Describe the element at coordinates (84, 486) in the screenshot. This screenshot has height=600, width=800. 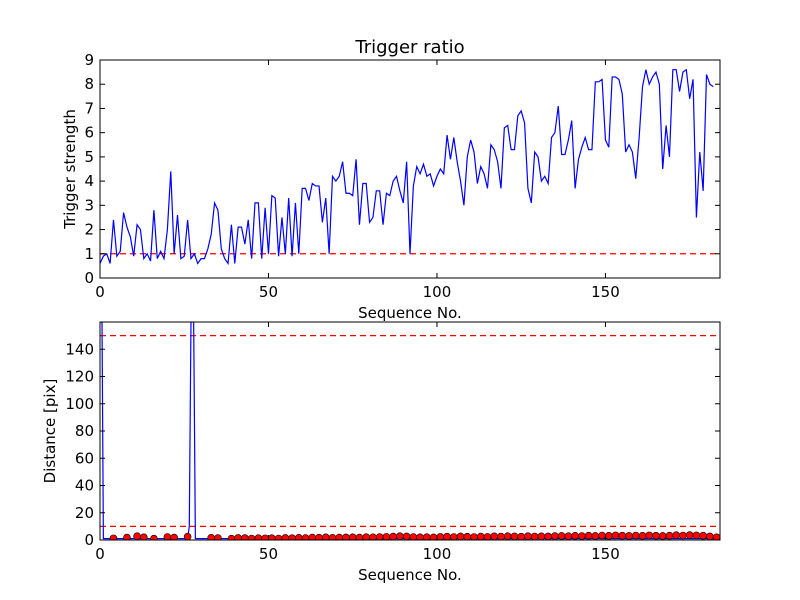
I see `y-tick-label: 40` at that location.